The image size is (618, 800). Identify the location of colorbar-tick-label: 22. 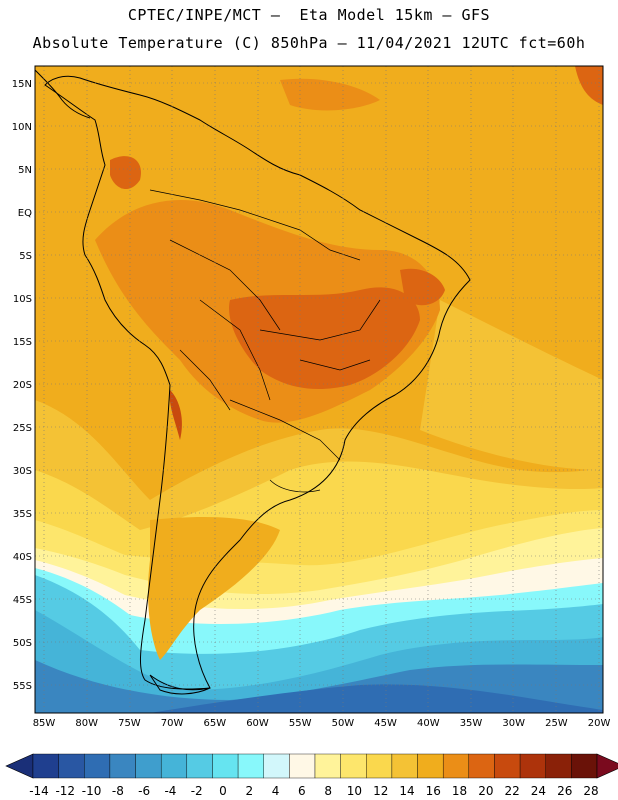
(512, 791).